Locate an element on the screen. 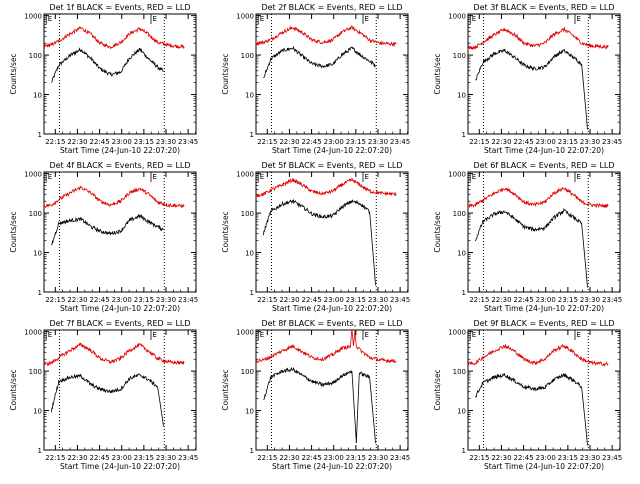  chart-title: Det 4f BLACK = Events, RED = LLD is located at coordinates (119, 165).